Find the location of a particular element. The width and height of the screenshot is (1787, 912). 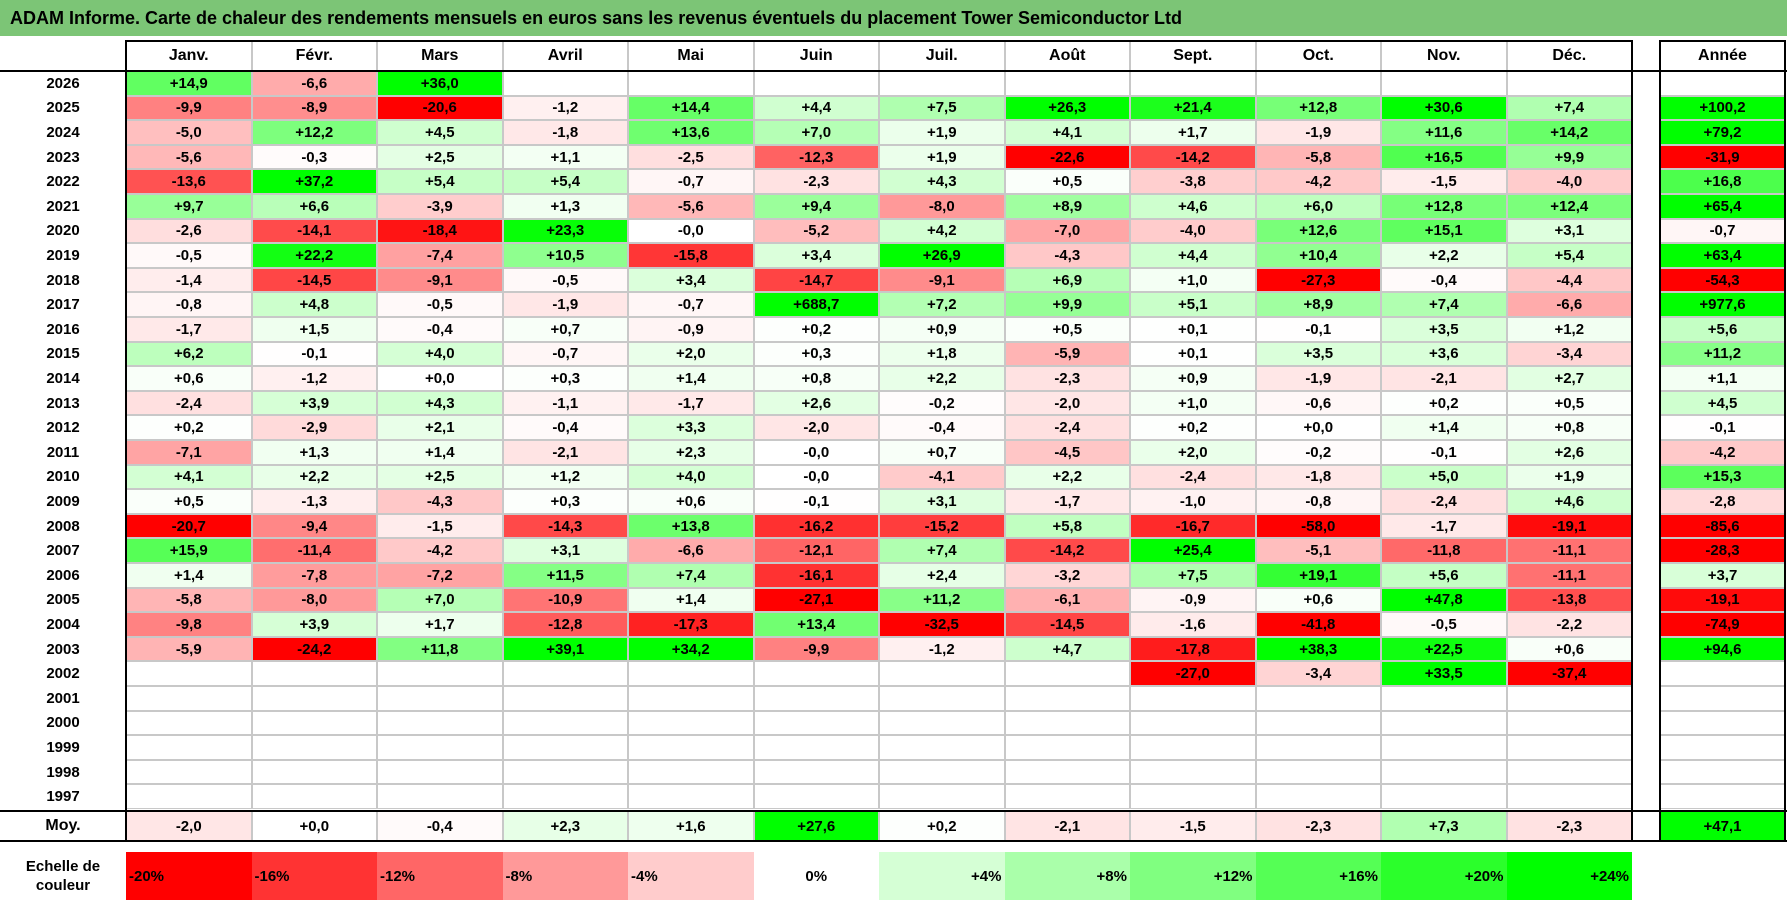

average-cell: +0,0 is located at coordinates (314, 826).